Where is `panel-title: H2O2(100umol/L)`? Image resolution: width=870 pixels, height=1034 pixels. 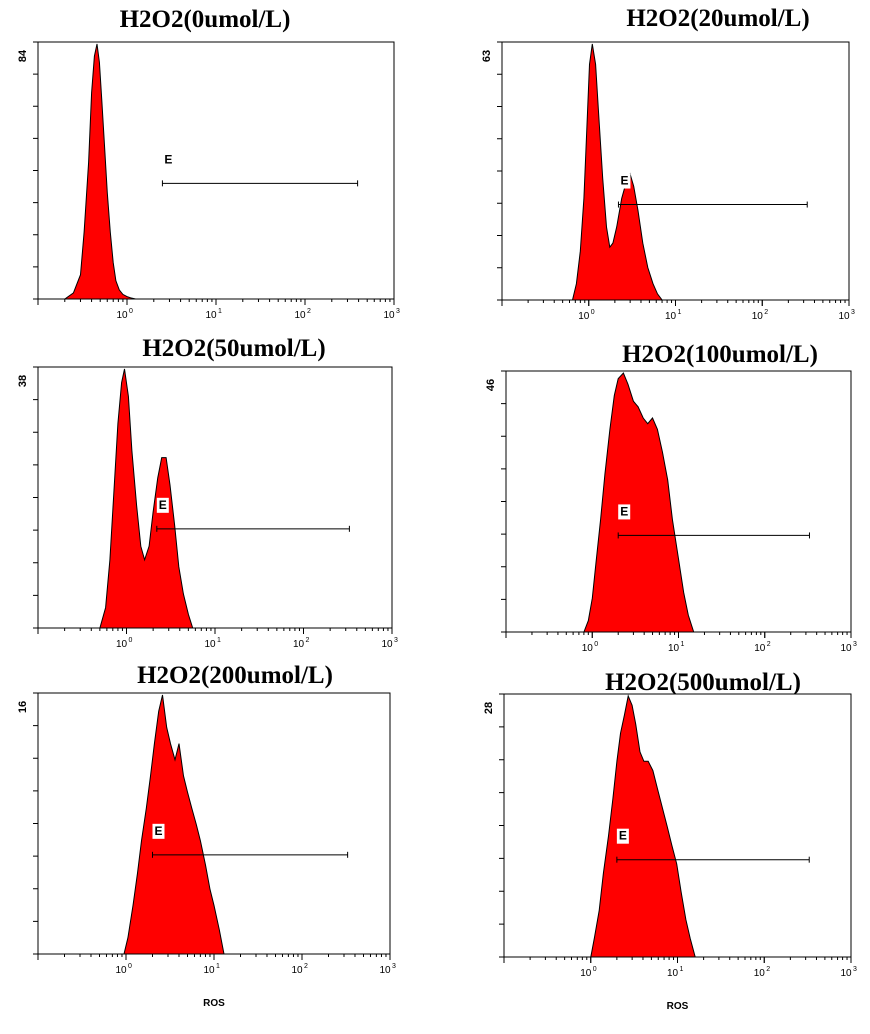 panel-title: H2O2(100umol/L) is located at coordinates (720, 354).